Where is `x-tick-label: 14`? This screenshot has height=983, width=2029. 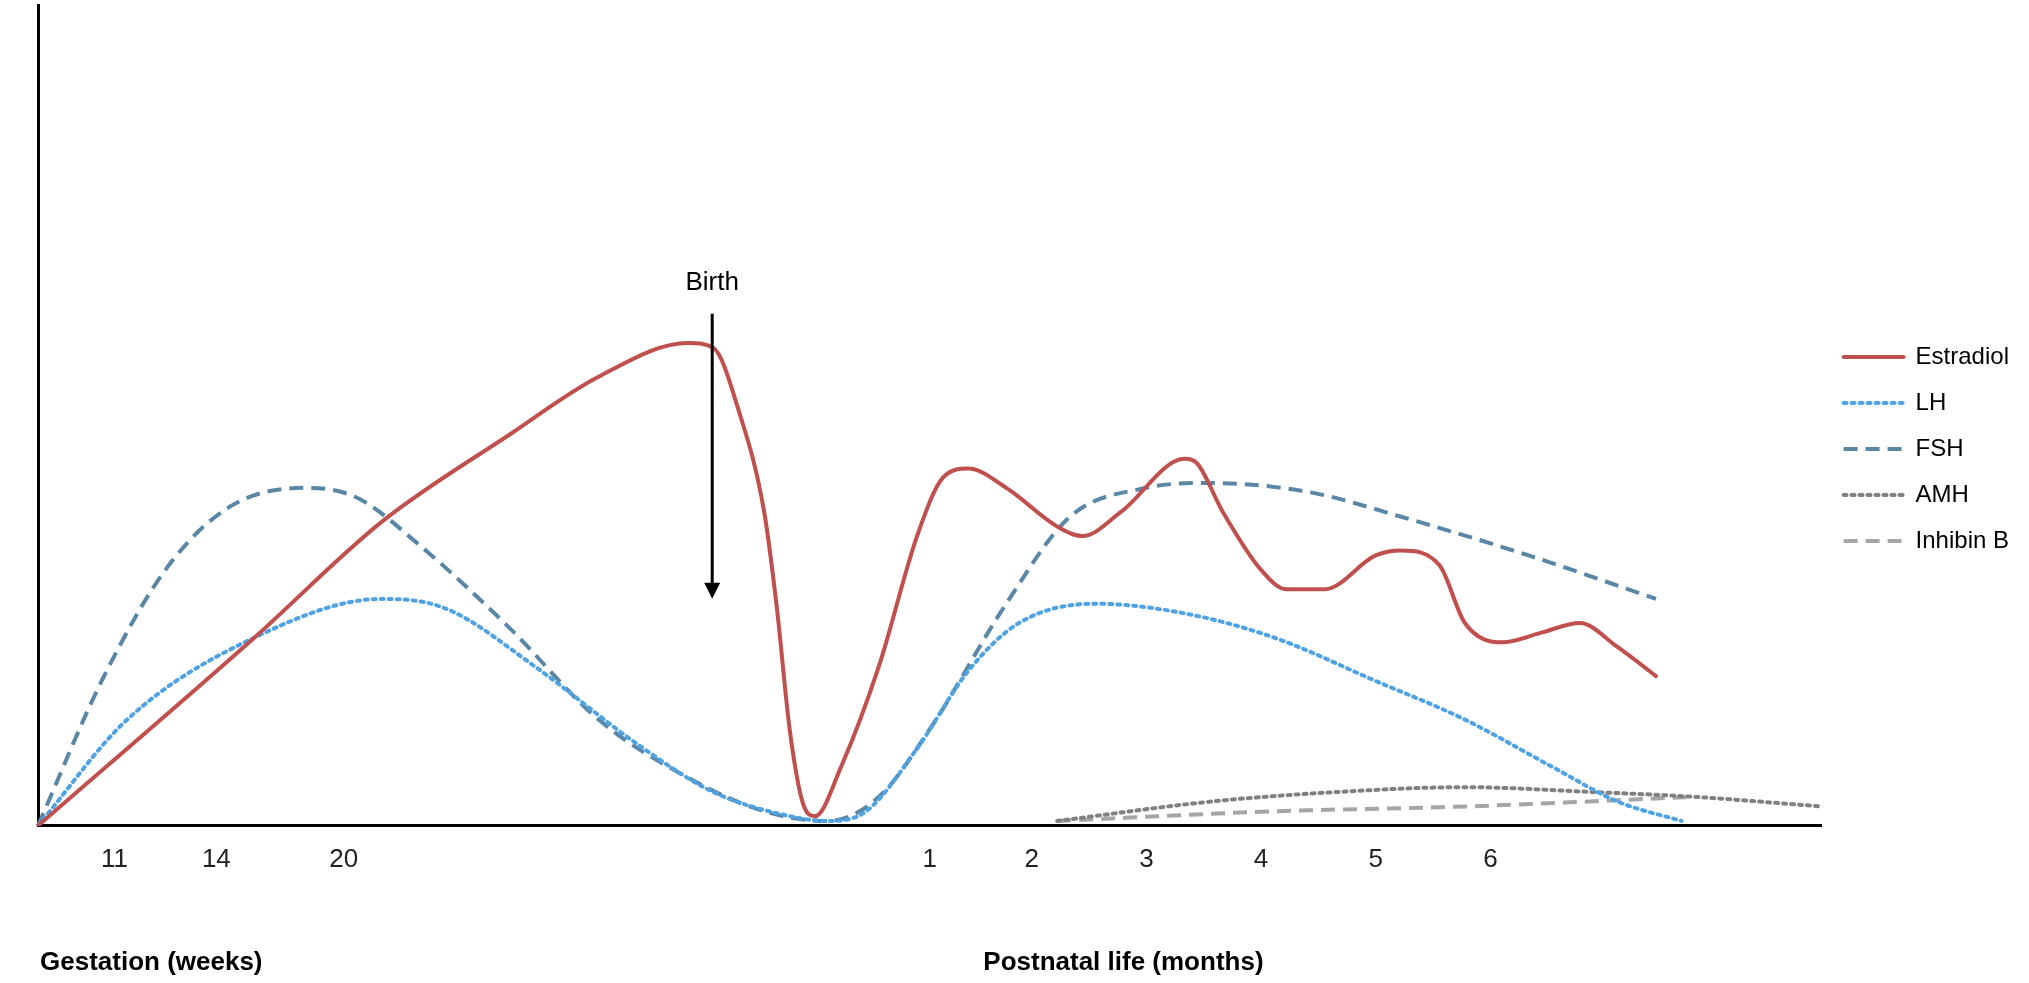
x-tick-label: 14 is located at coordinates (216, 857).